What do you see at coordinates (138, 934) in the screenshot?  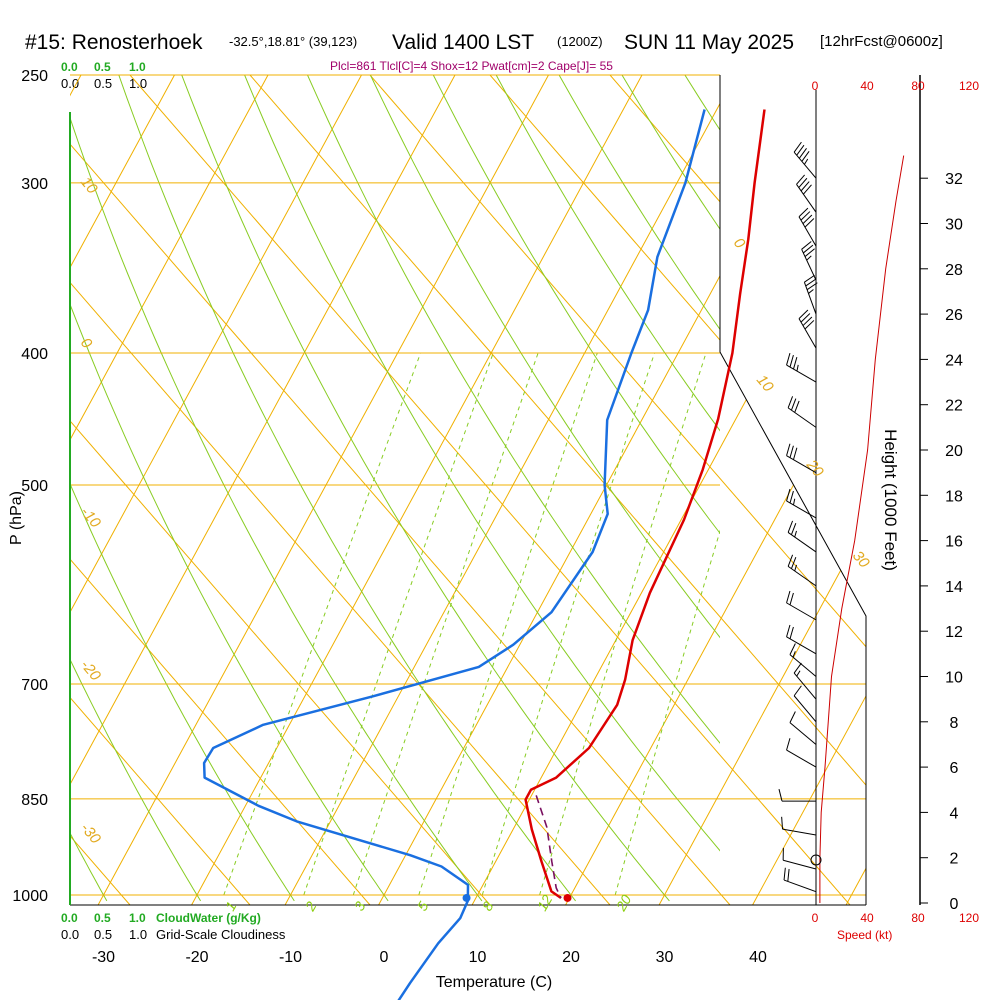 I see `cloudiness-bottom-tick: 1.0` at bounding box center [138, 934].